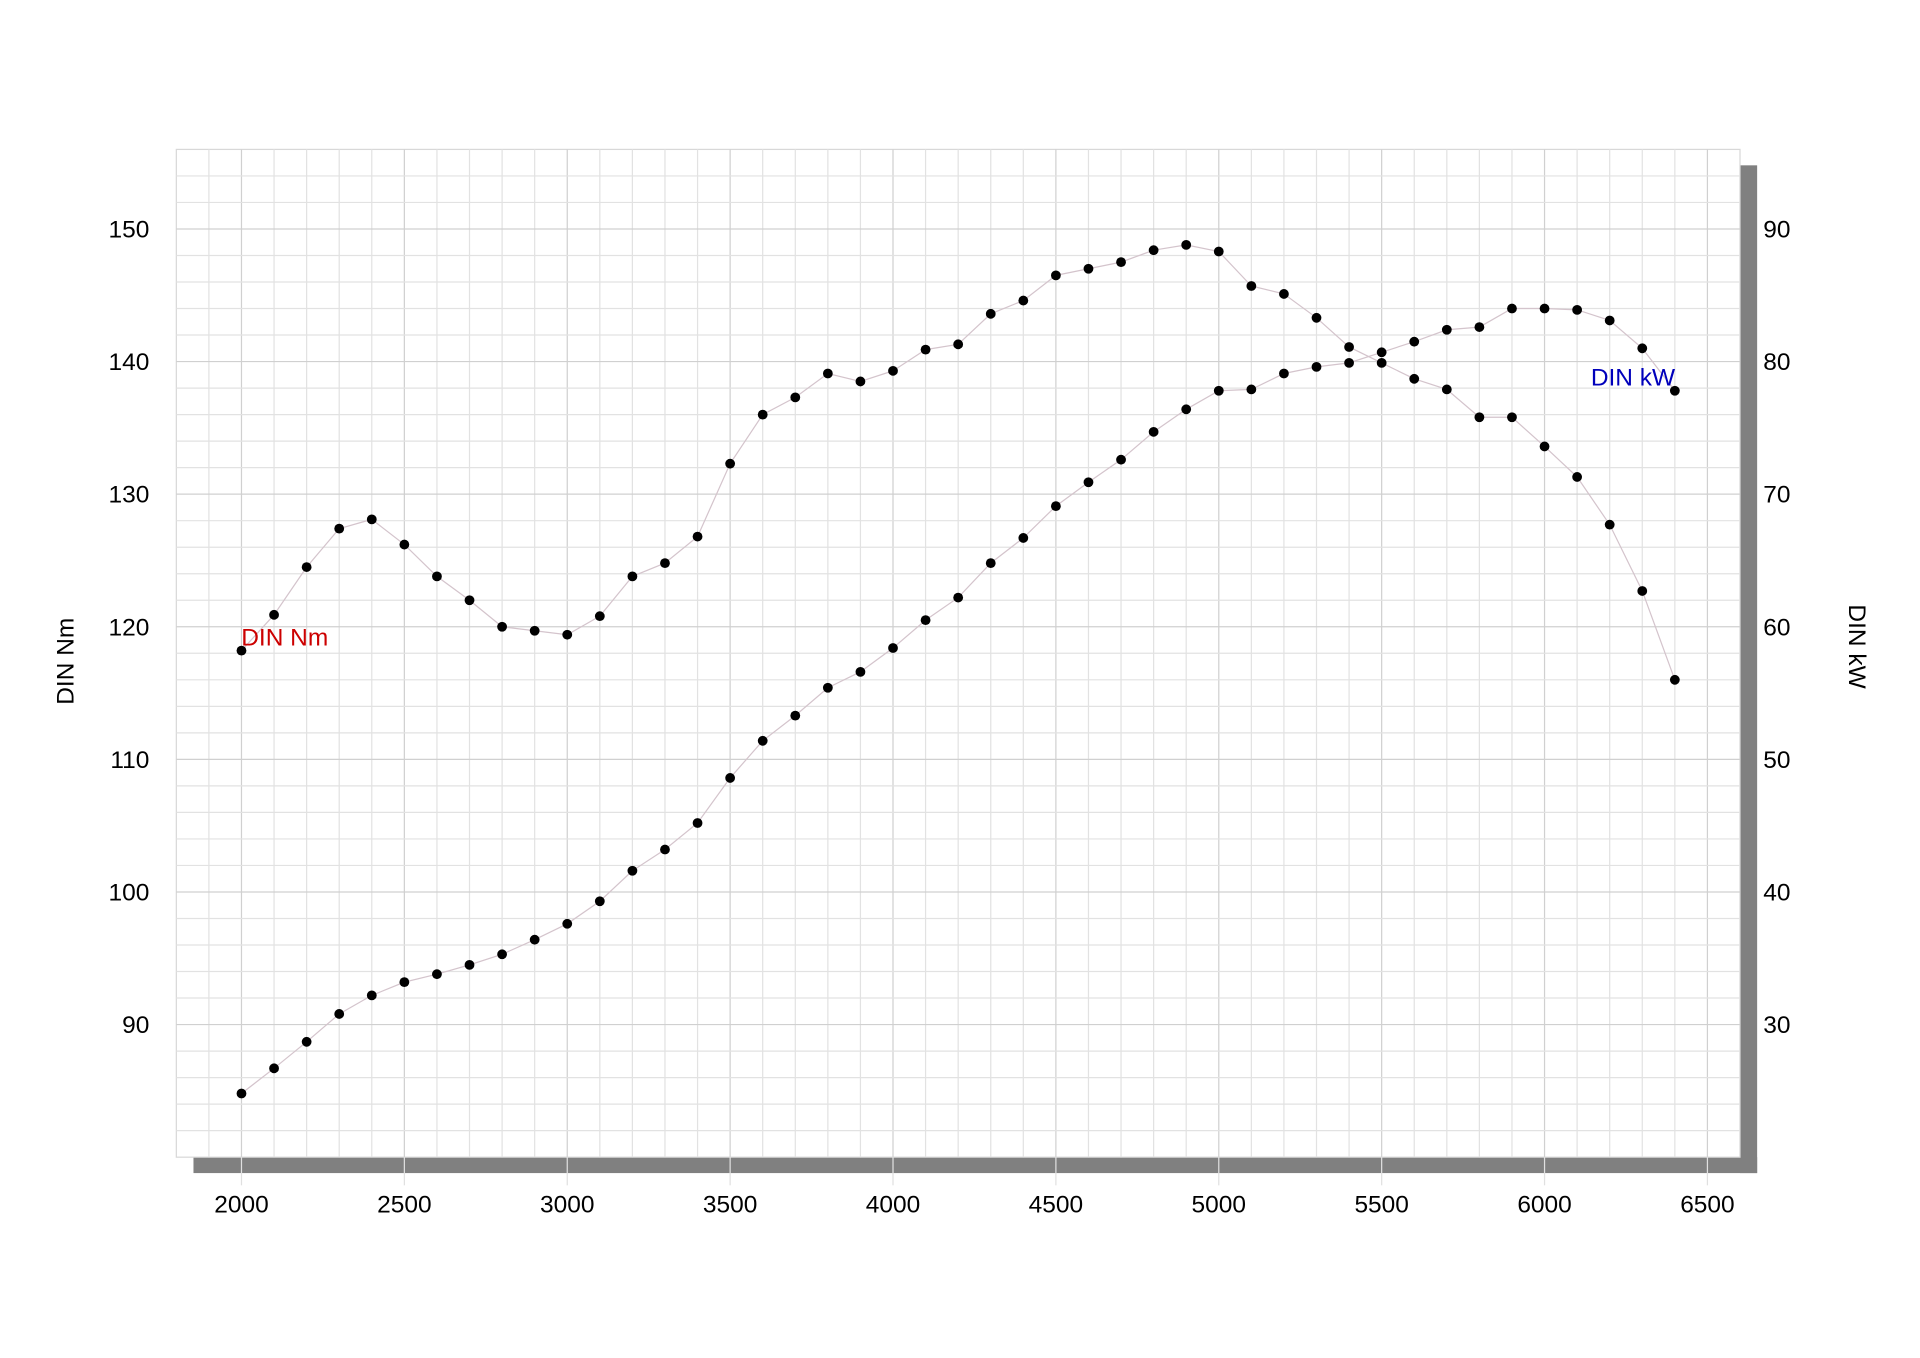 This screenshot has height=1358, width=1920. Describe the element at coordinates (1776, 893) in the screenshot. I see `y-right-tick-label: 40` at that location.